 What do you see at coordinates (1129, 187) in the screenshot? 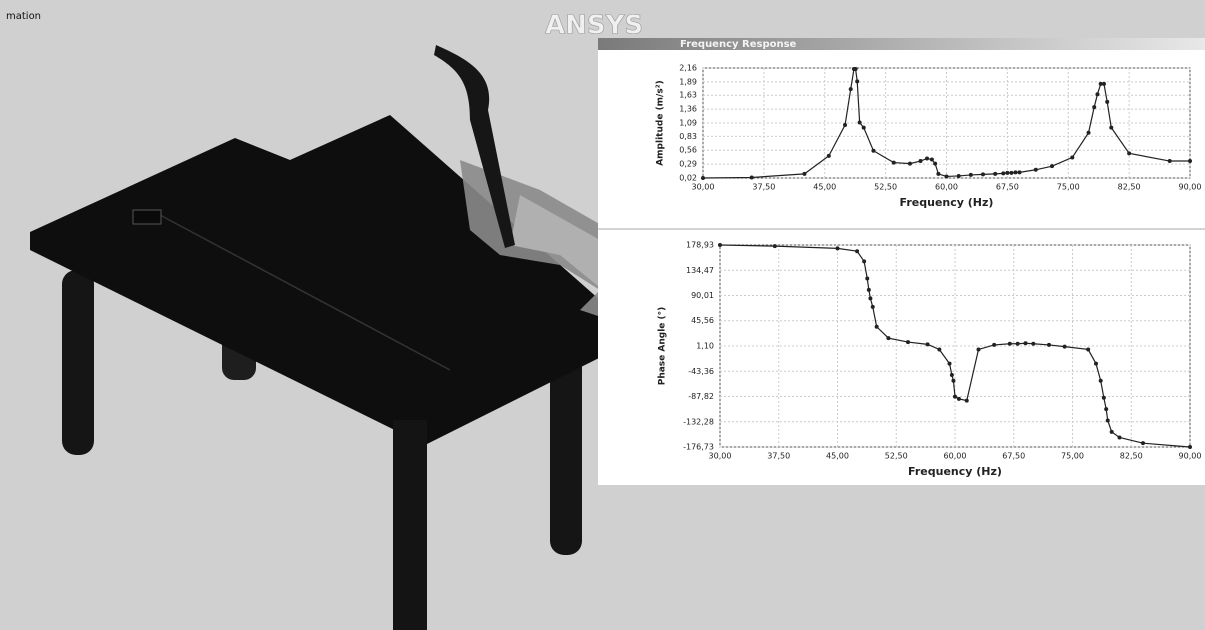
I see `x-tick-label: 82,50` at bounding box center [1129, 187].